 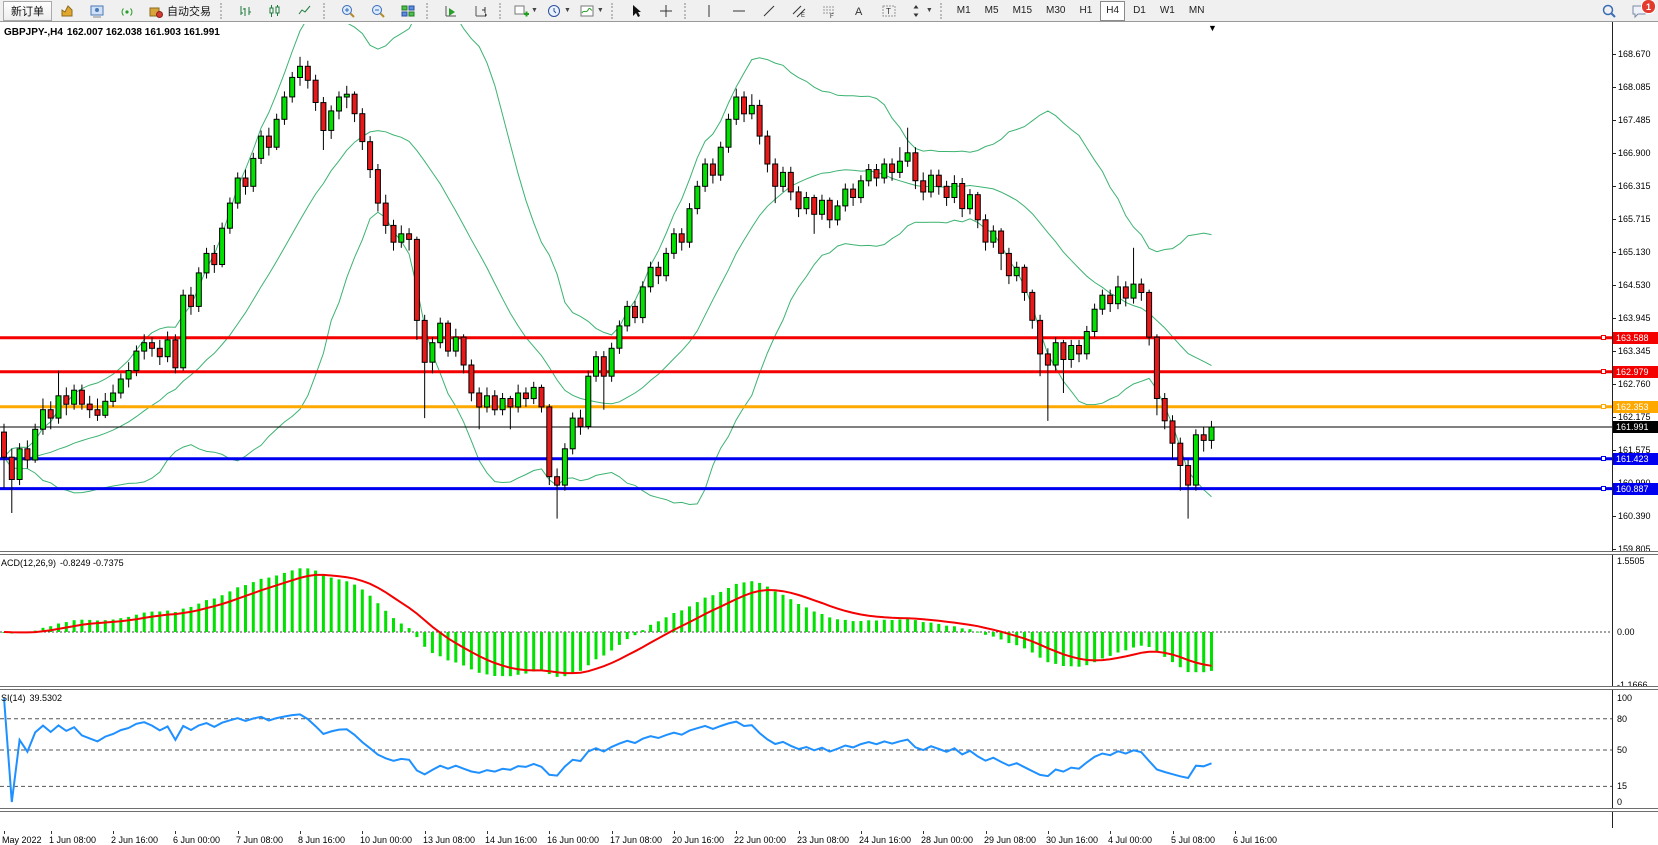 I want to click on zoom-in-icon, so click(x=348, y=11).